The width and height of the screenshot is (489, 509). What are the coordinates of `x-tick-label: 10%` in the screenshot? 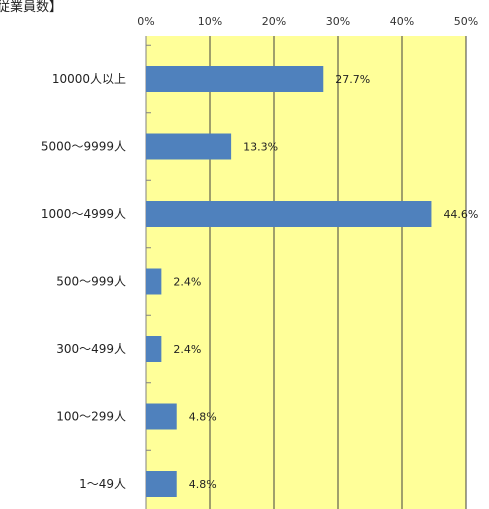 It's located at (210, 21).